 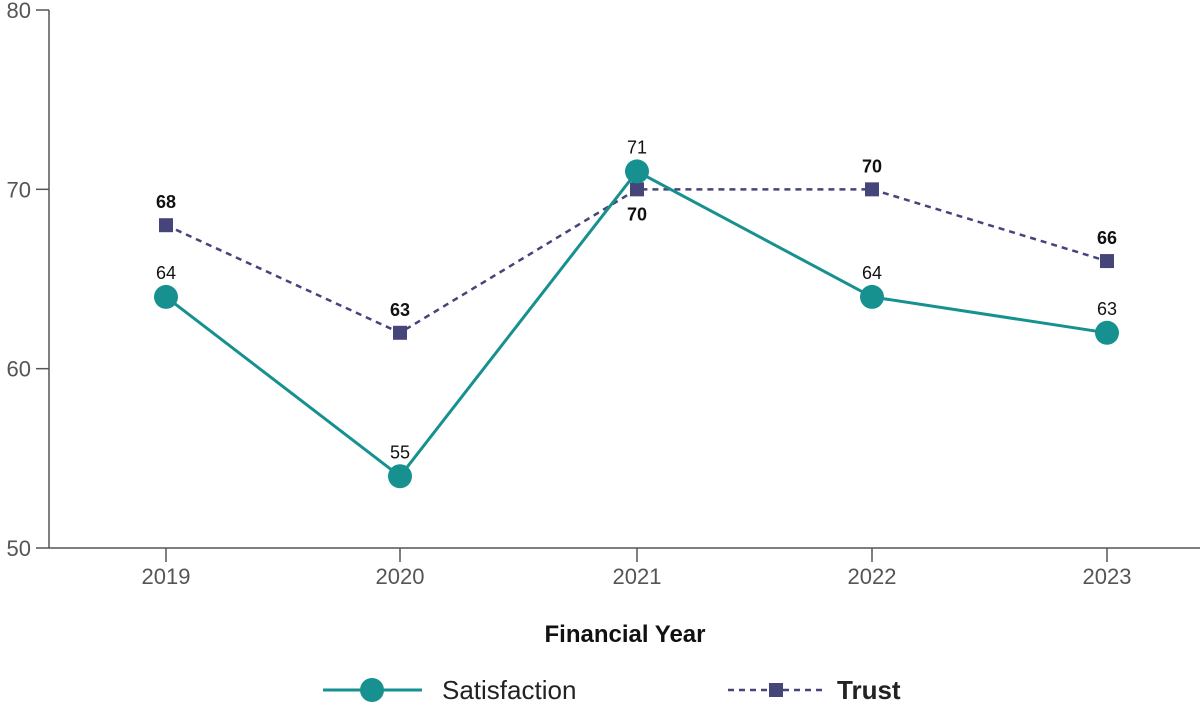 I want to click on legend-satisfaction-marker, so click(x=372, y=690).